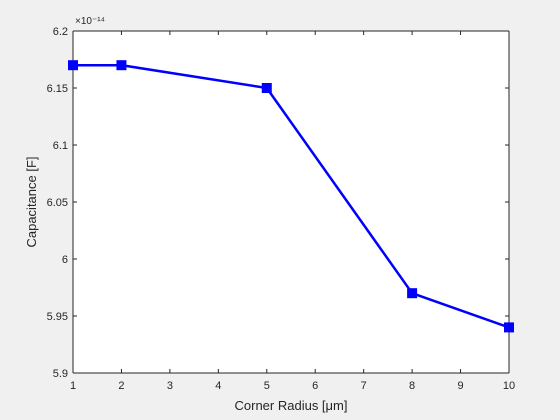 This screenshot has height=420, width=560. Describe the element at coordinates (291, 405) in the screenshot. I see `x-axis-label: Corner Radius [μm]` at that location.